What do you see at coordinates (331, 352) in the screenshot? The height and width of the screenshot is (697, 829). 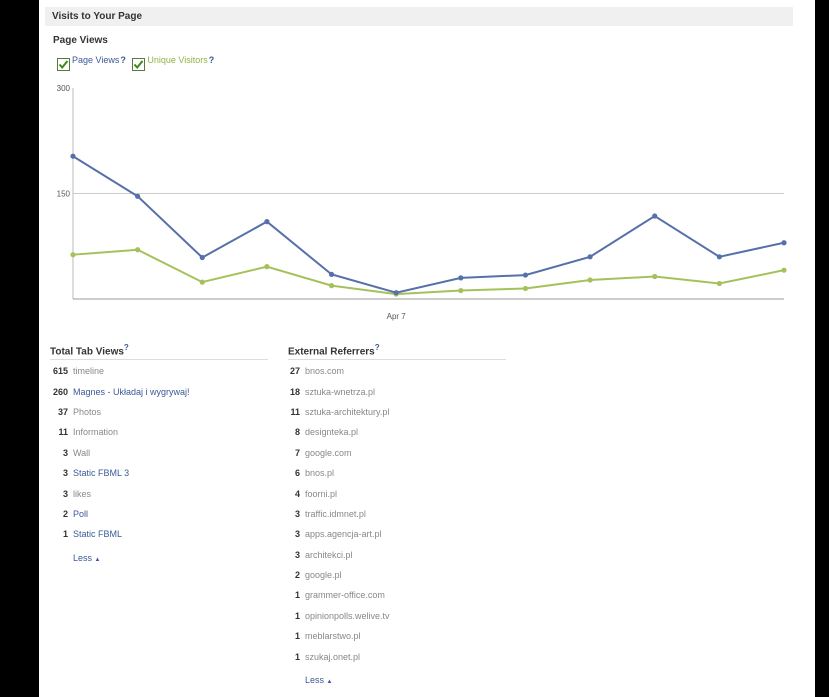 I see `referrers-title-text: External Referrers` at bounding box center [331, 352].